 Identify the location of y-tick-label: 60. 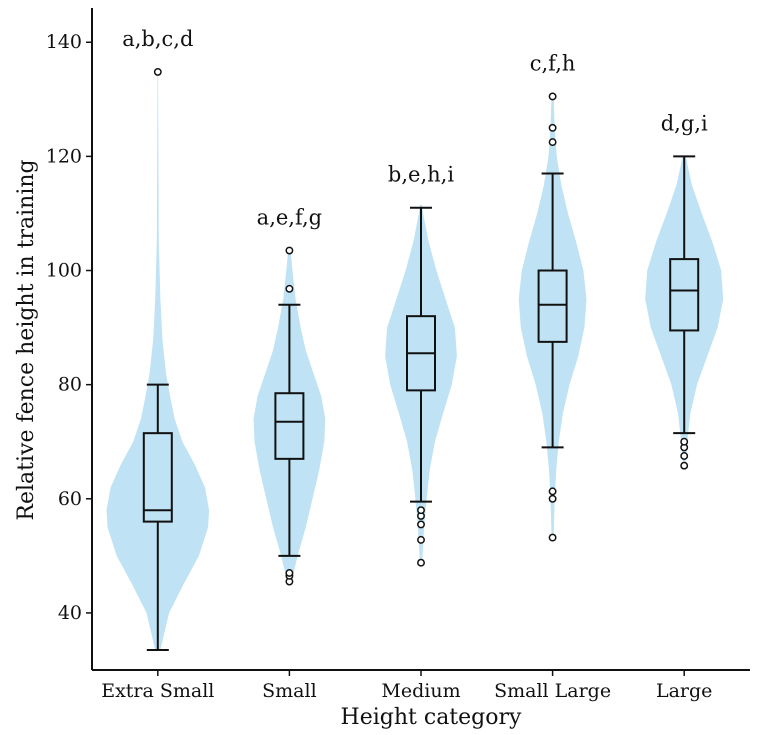
(70, 499).